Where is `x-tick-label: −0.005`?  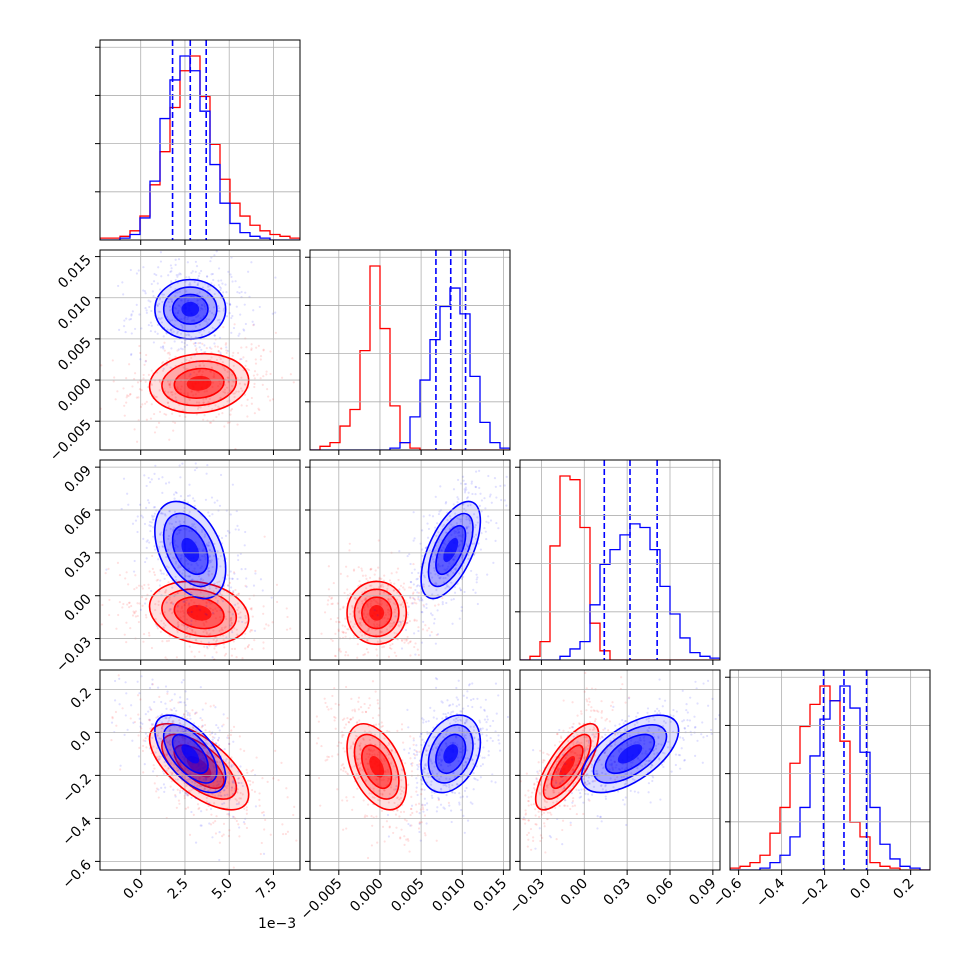
x-tick-label: −0.005 is located at coordinates (322, 900).